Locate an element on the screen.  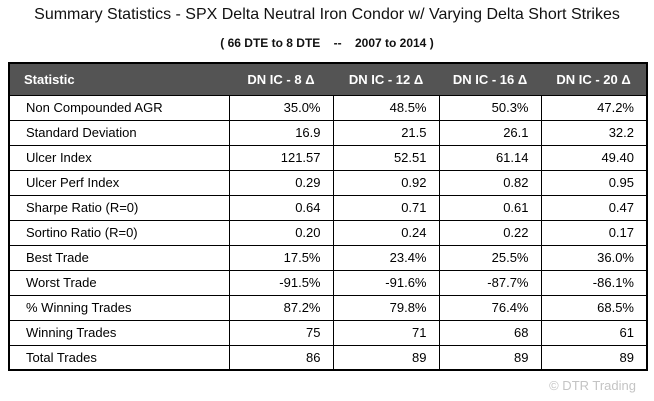
table-row: Winning Trades 75 71 68 61 is located at coordinates (328, 332).